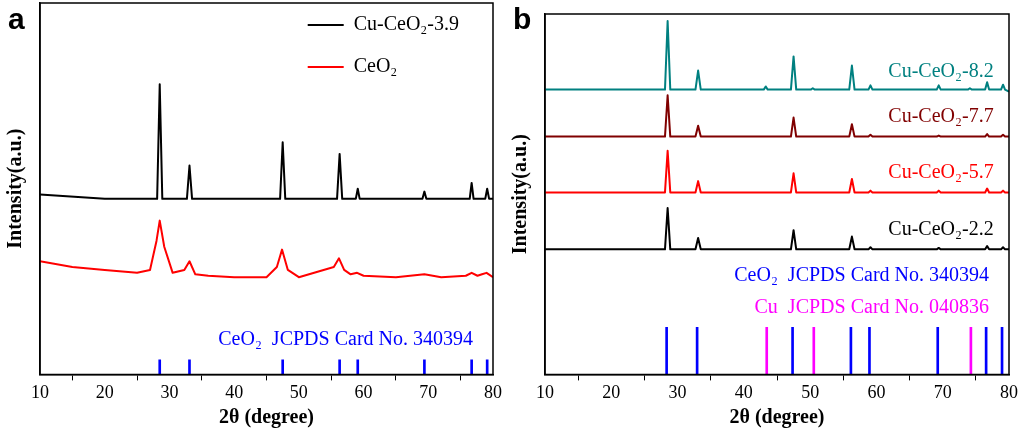 This screenshot has height=434, width=1021. Describe the element at coordinates (941, 170) in the screenshot. I see `series-label: Cu-CeO₂-5.7` at that location.